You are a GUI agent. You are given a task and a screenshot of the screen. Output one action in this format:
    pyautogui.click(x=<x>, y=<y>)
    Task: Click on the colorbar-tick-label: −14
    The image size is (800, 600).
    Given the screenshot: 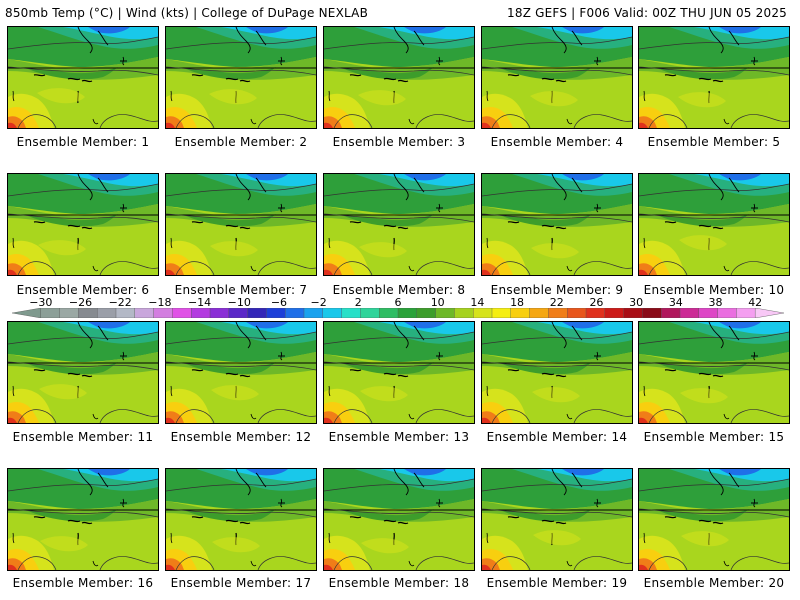 What is the action you would take?
    pyautogui.click(x=199, y=302)
    